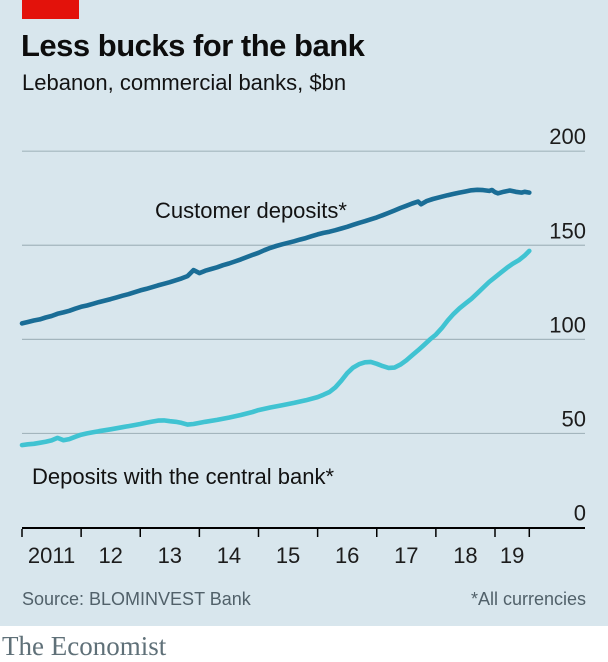  I want to click on y-tick-label-200: 200, so click(567, 136).